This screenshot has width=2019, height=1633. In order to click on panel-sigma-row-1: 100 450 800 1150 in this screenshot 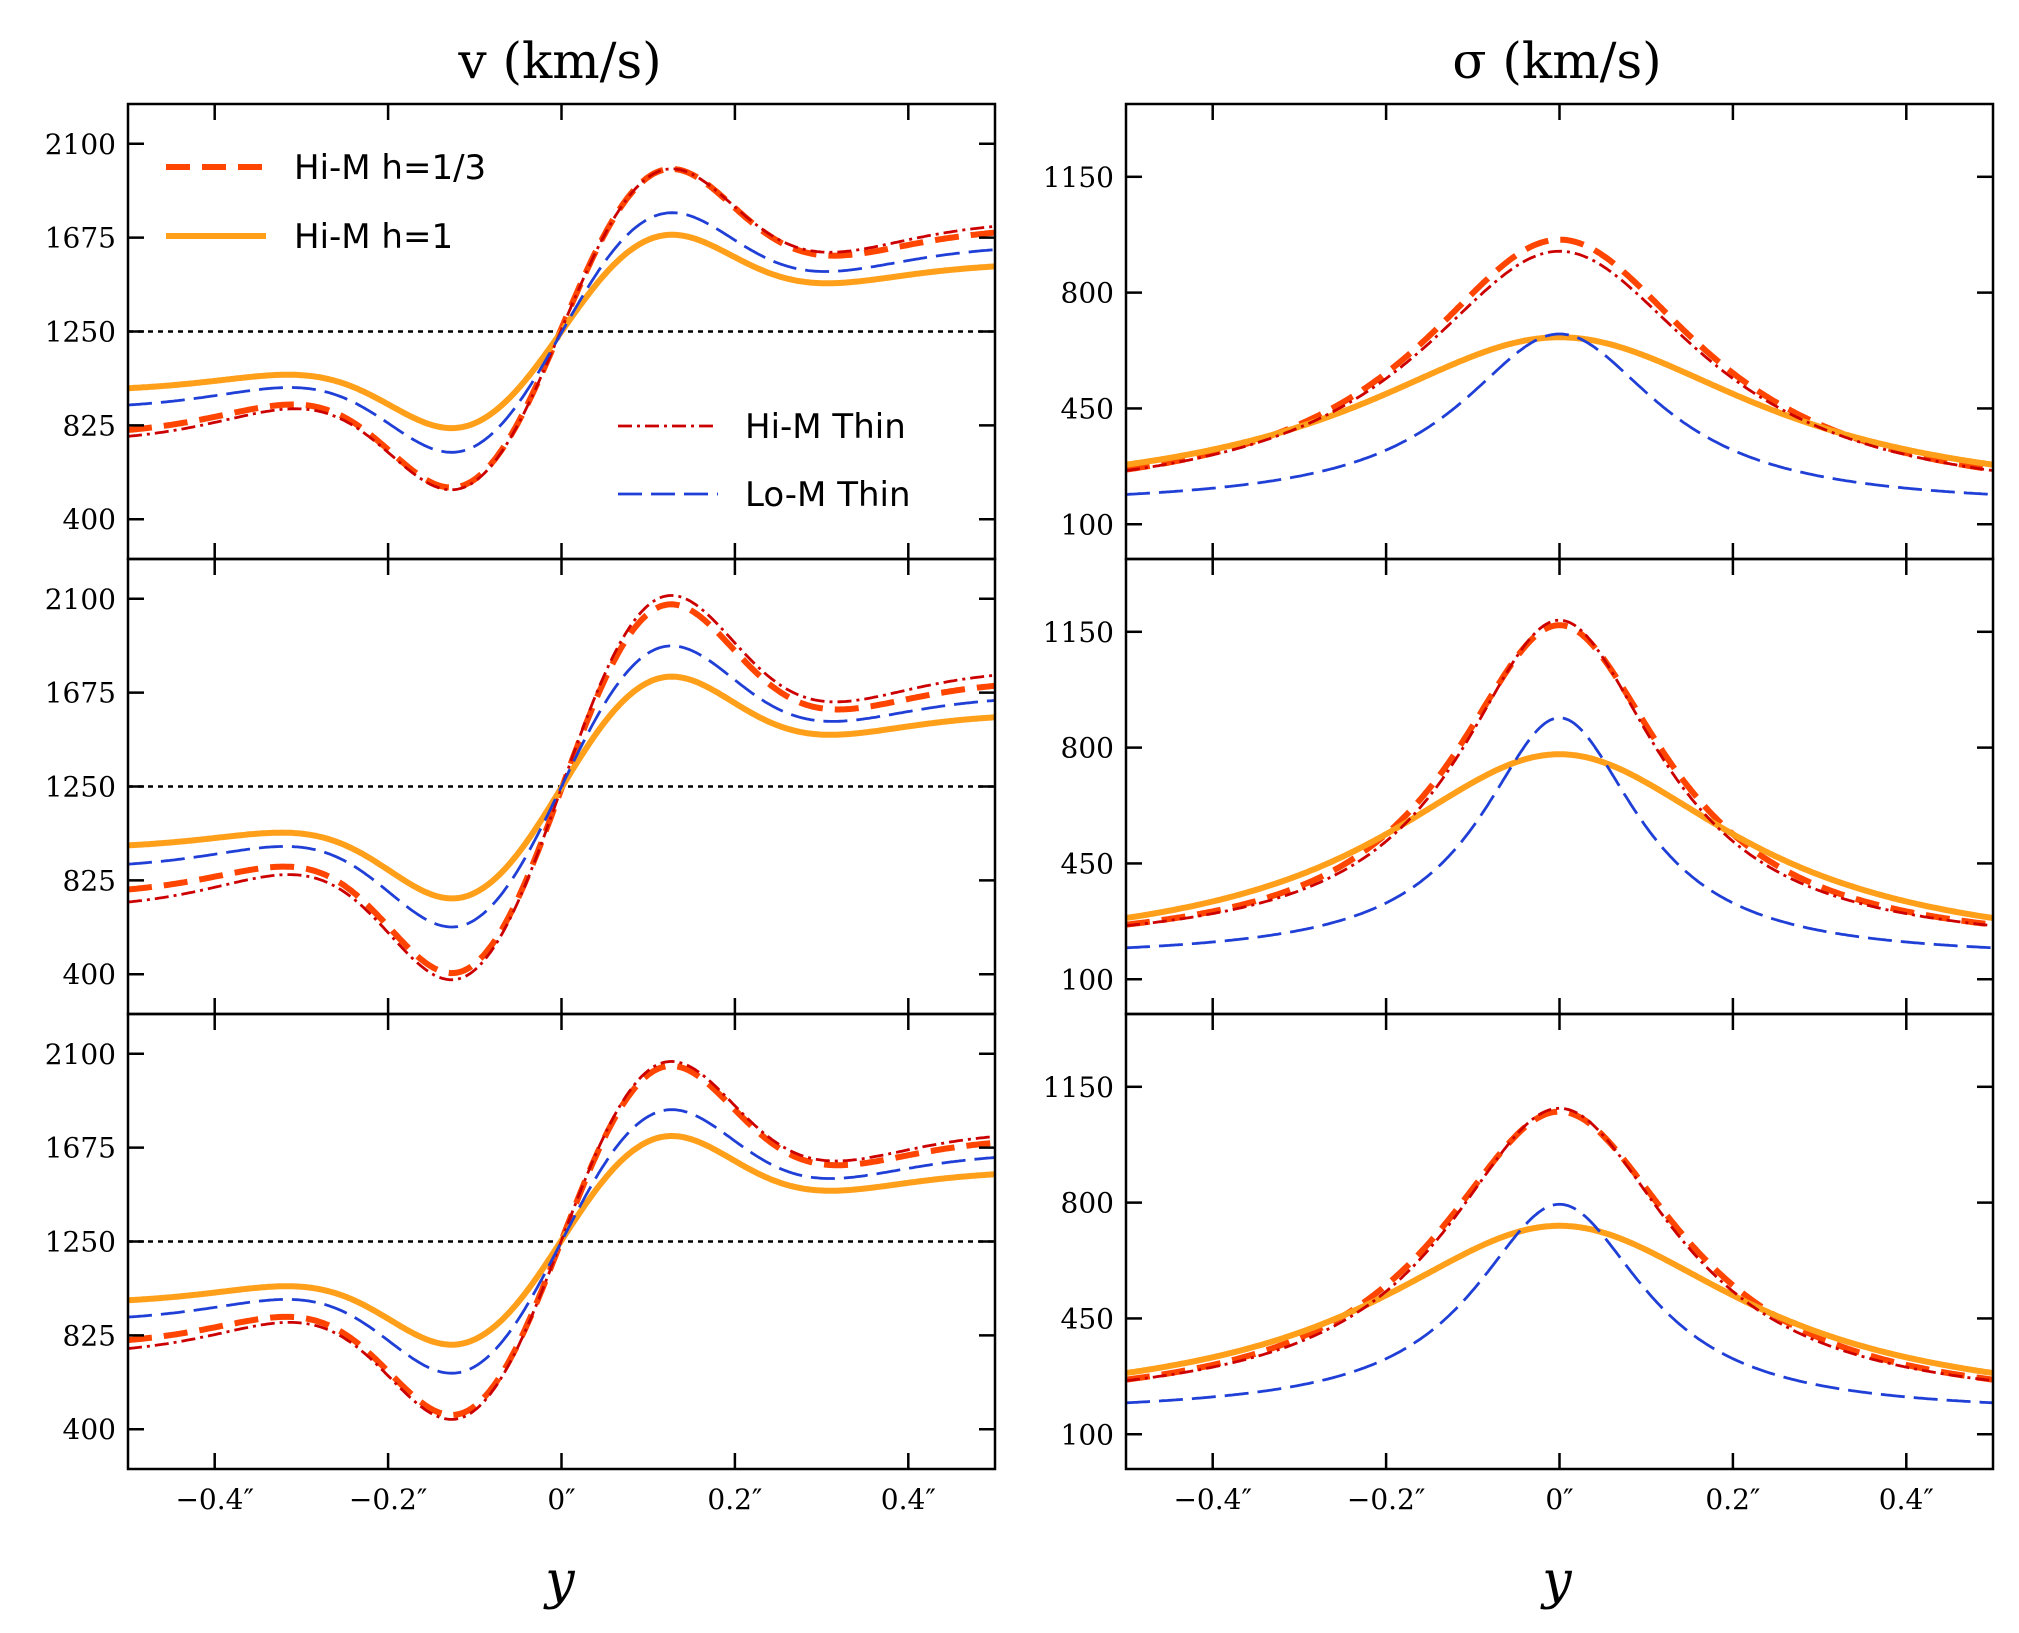, I will do `click(1519, 331)`.